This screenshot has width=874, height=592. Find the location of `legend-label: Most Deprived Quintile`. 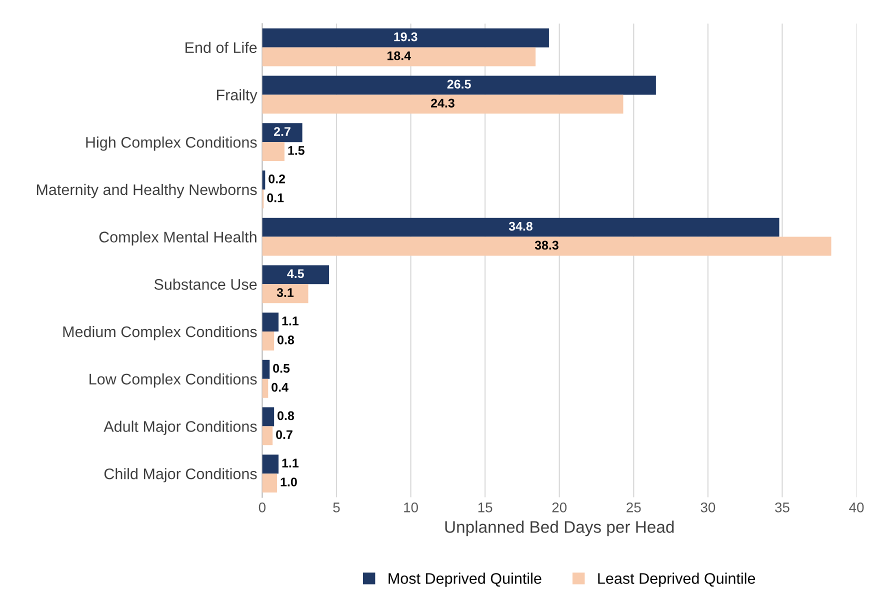

legend-label: Most Deprived Quintile is located at coordinates (465, 579).